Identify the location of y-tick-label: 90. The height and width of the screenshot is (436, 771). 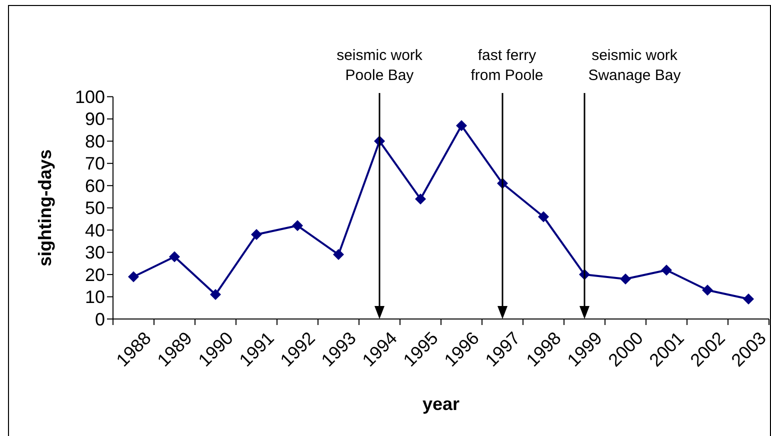
(94, 119).